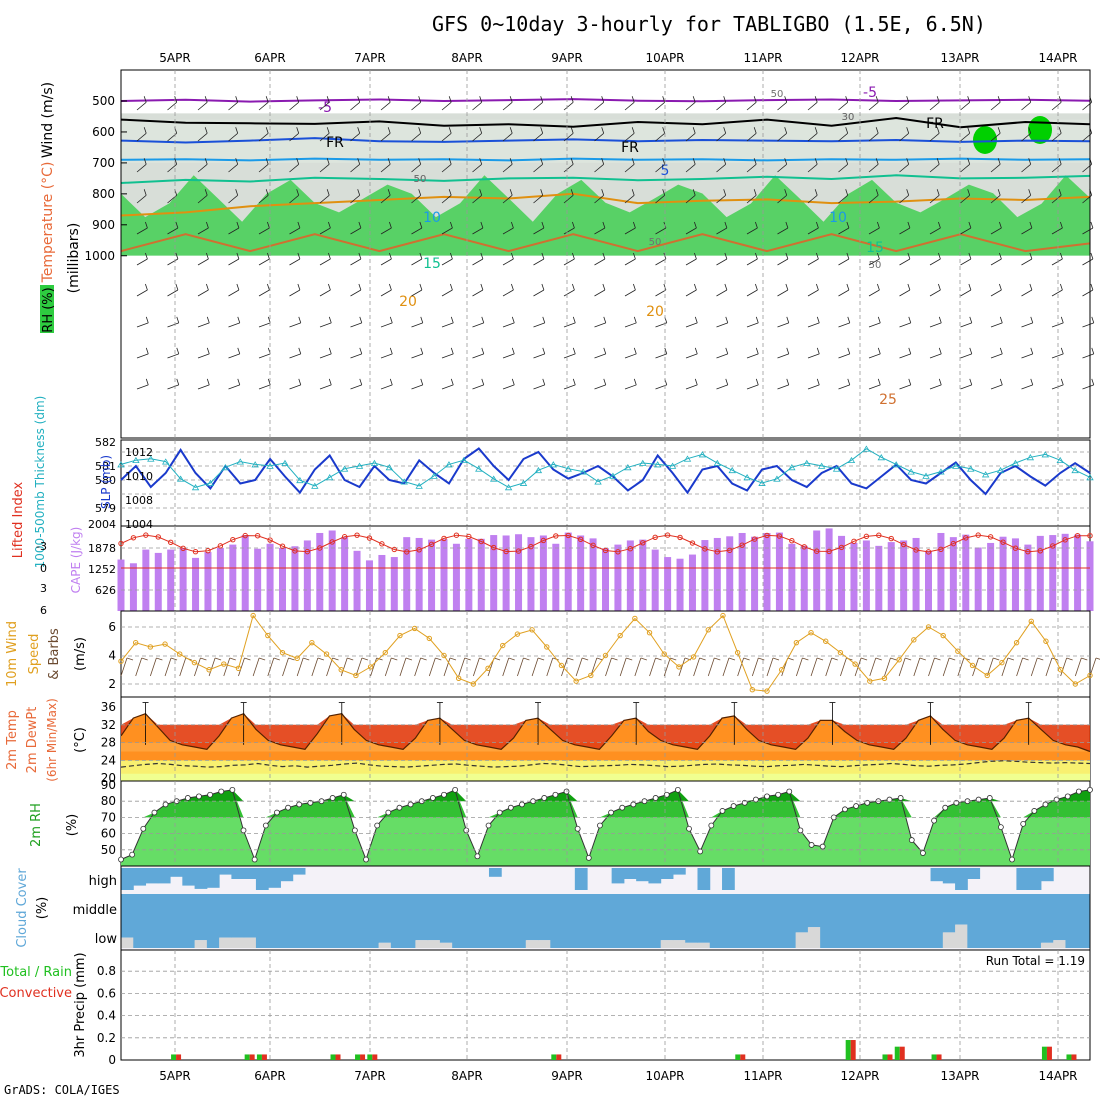  What do you see at coordinates (43, 588) in the screenshot?
I see `li-tick-label: 3` at bounding box center [43, 588].